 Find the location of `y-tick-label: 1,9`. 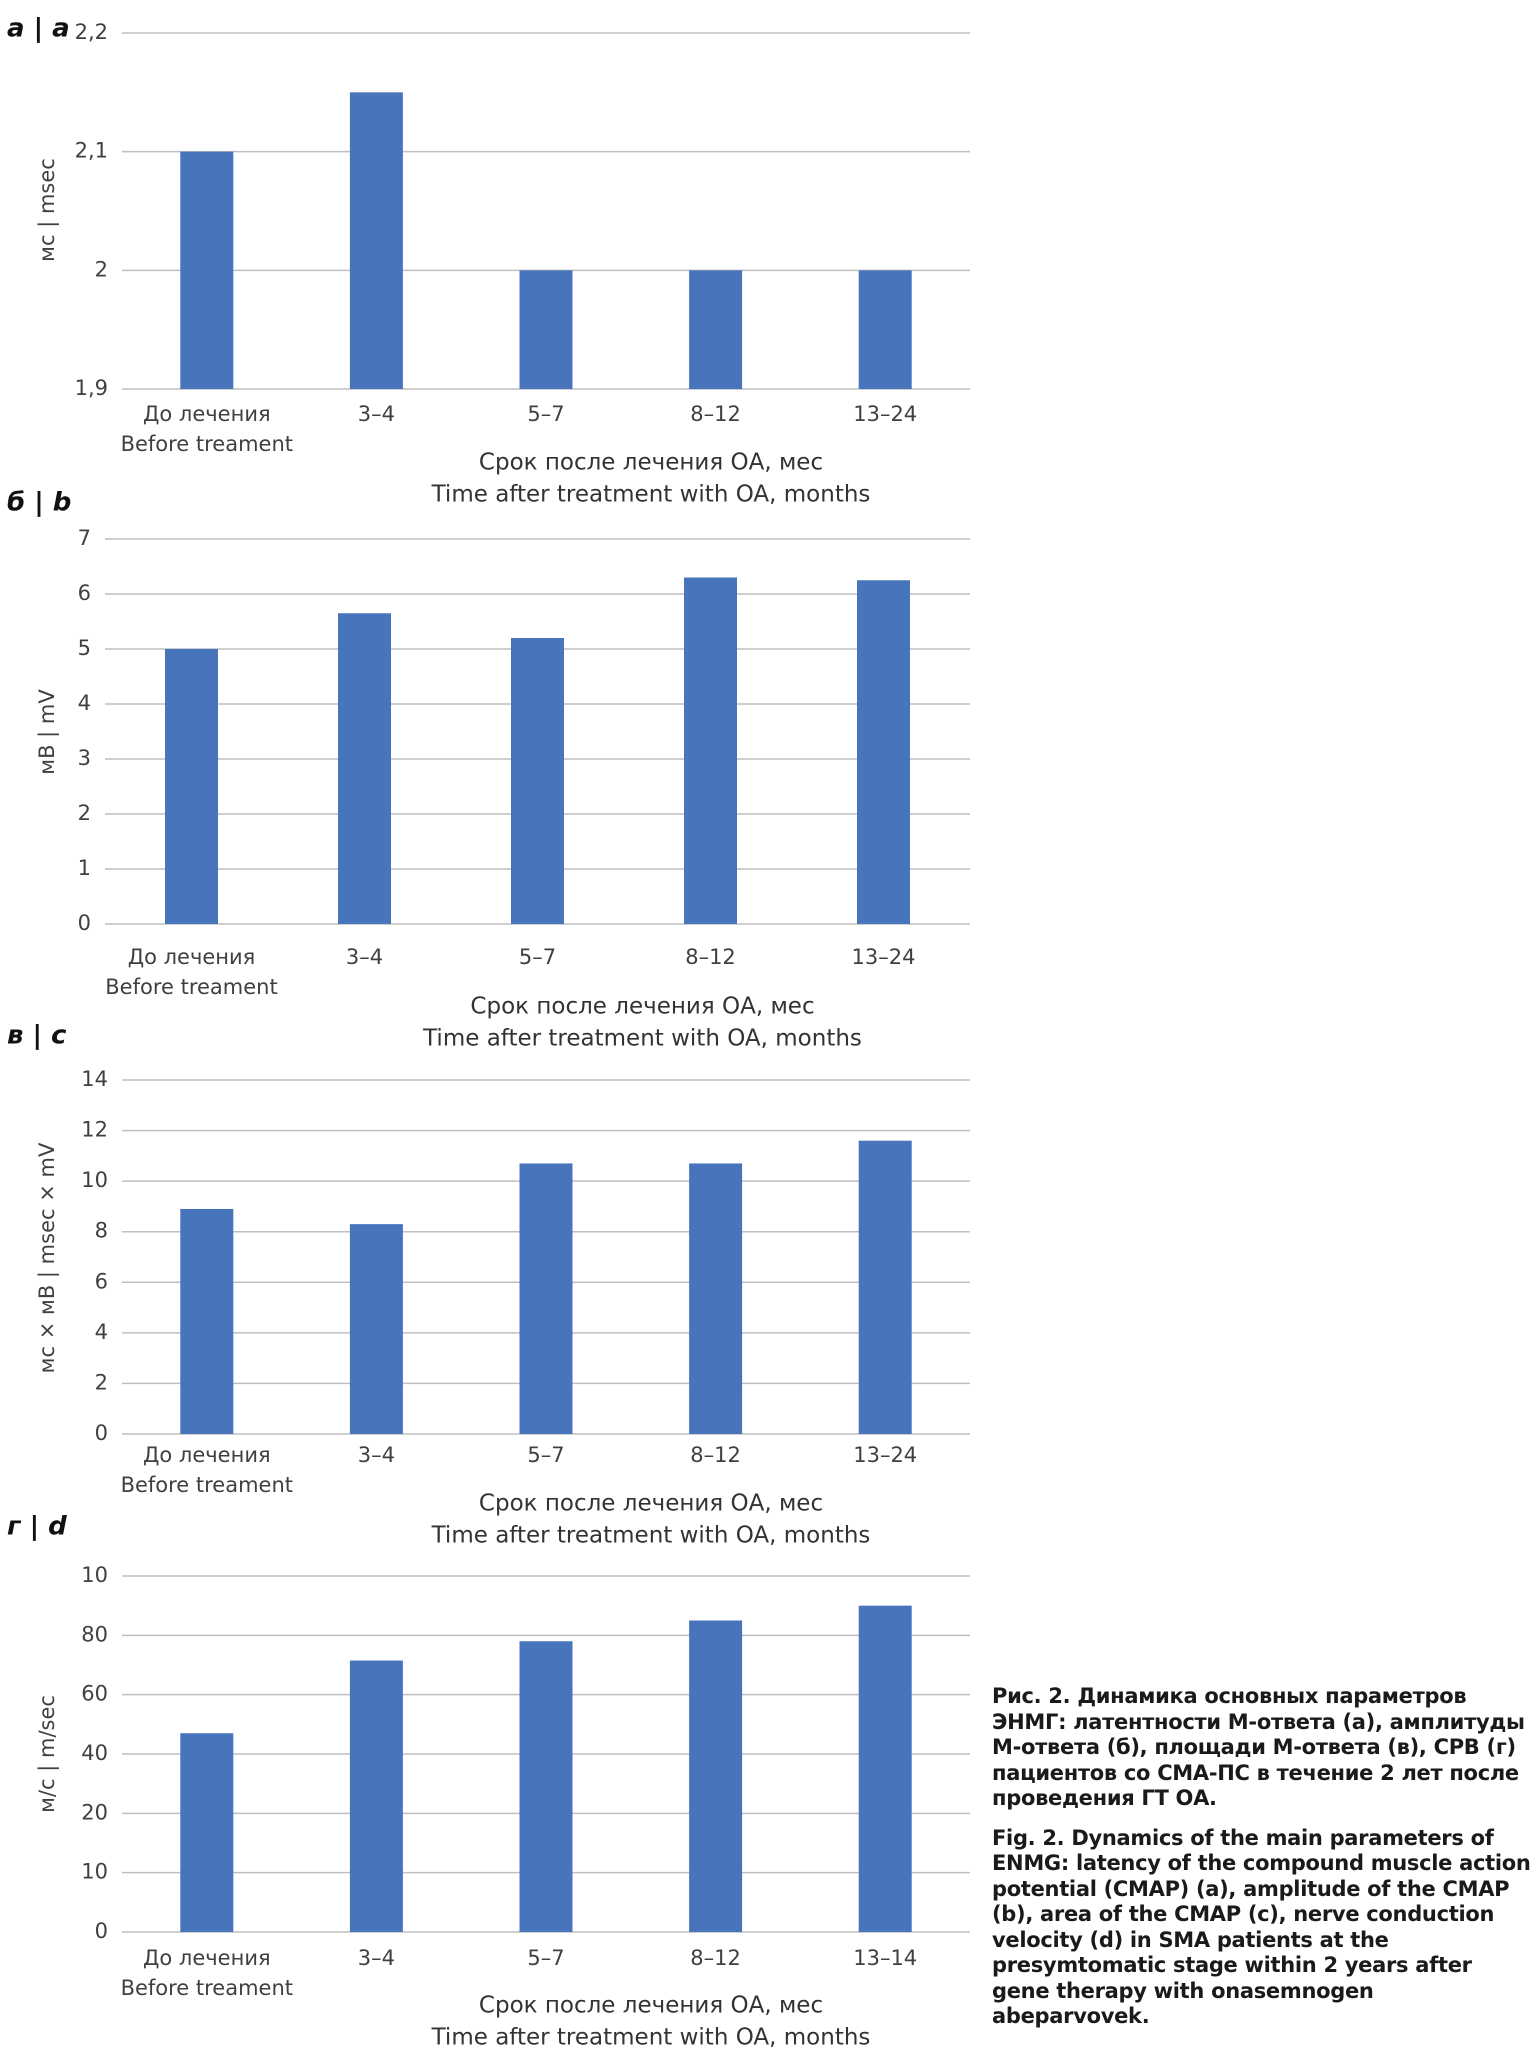

y-tick-label: 1,9 is located at coordinates (91, 388).